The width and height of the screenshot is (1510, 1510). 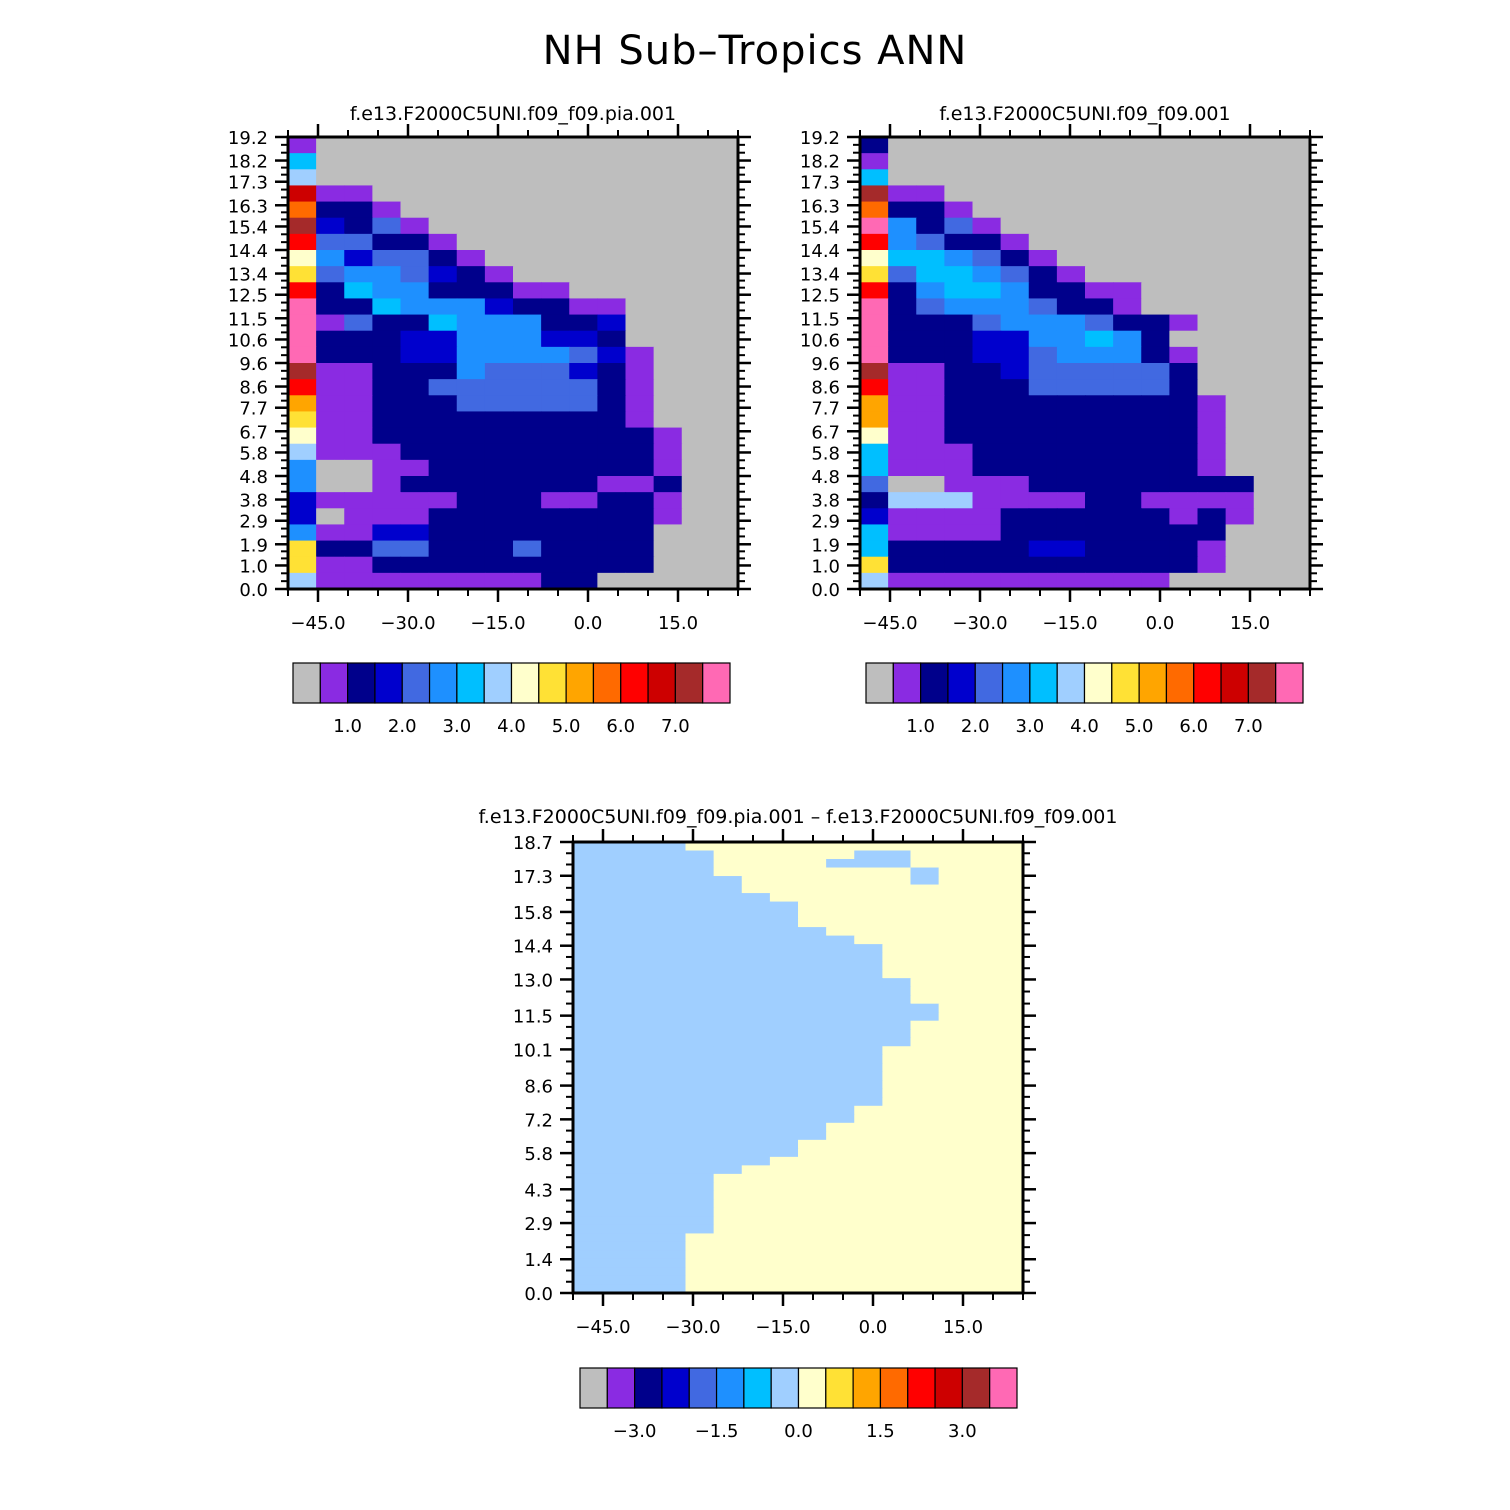 I want to click on y-tick-label: 15.8, so click(x=533, y=913).